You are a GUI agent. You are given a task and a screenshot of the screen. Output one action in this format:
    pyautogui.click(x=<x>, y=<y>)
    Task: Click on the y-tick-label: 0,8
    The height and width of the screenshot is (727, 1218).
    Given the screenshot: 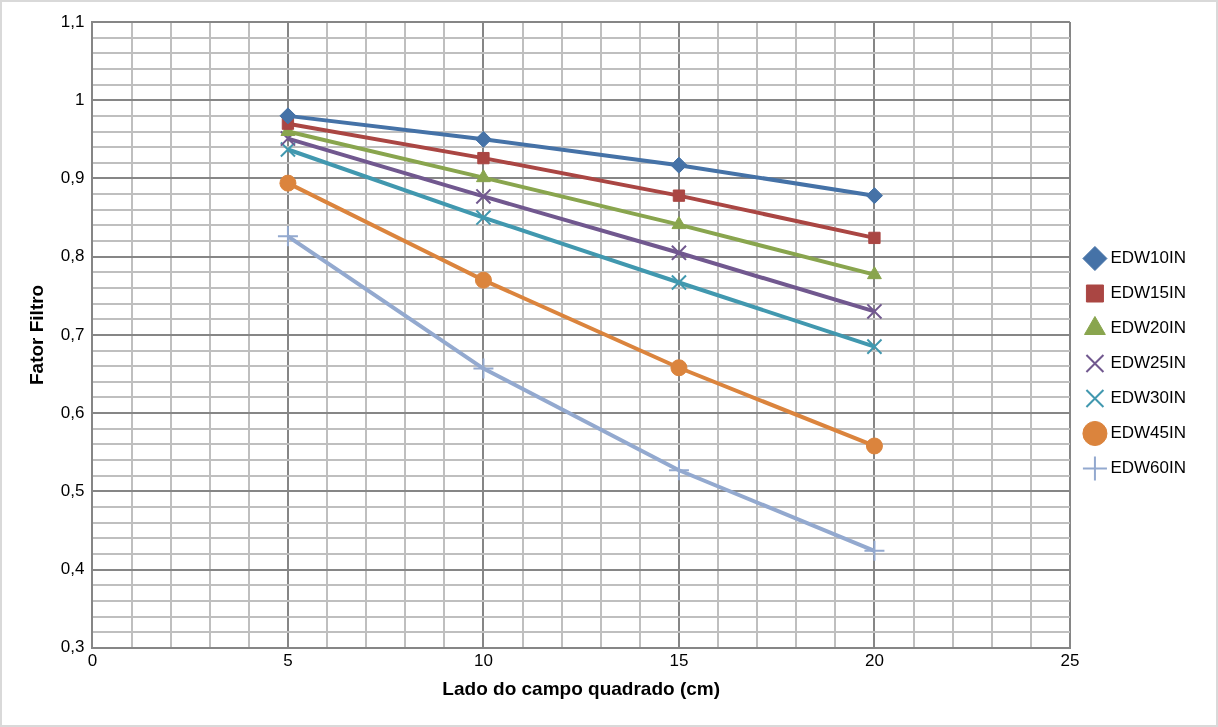 What is the action you would take?
    pyautogui.click(x=72, y=256)
    